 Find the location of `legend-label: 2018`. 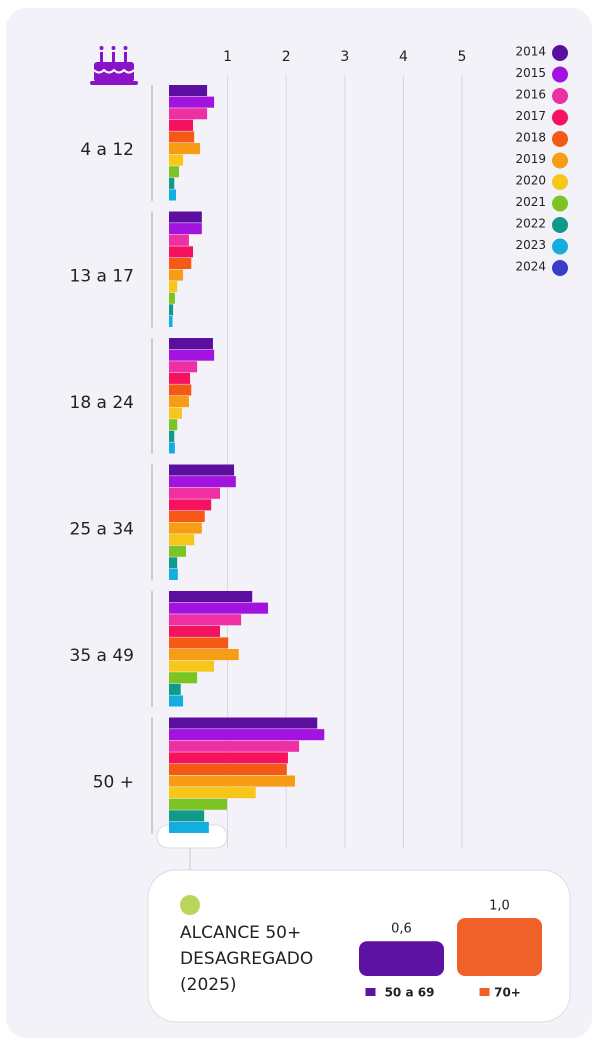

legend-label: 2018 is located at coordinates (530, 138).